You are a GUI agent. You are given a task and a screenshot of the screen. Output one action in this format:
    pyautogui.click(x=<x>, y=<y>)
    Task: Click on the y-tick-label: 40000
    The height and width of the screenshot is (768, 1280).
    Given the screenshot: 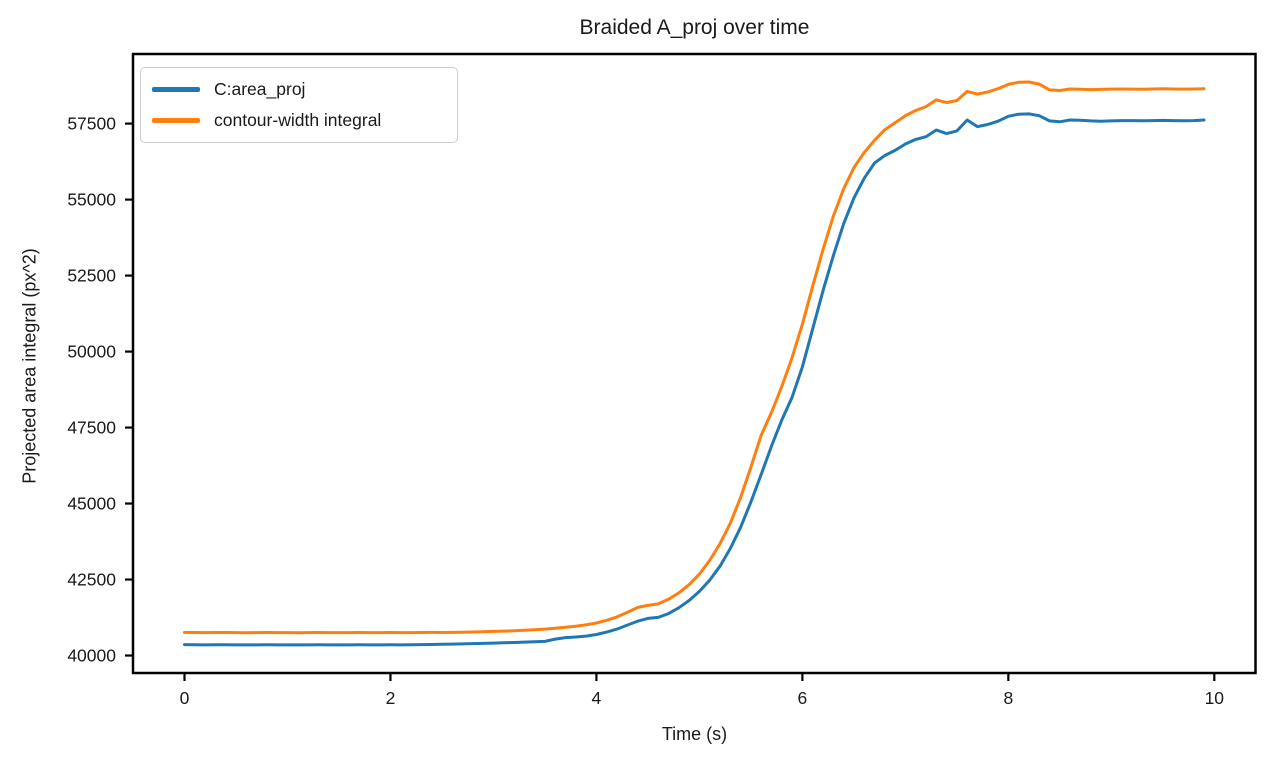 What is the action you would take?
    pyautogui.click(x=91, y=656)
    